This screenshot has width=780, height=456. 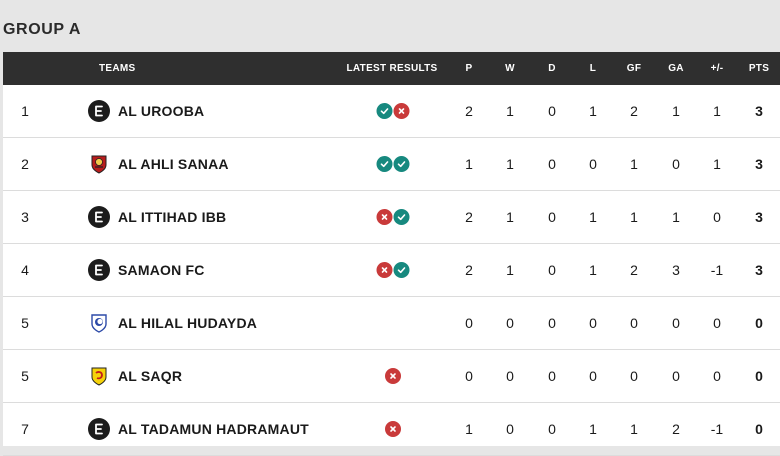 What do you see at coordinates (173, 164) in the screenshot?
I see `team-name: AL AHLI SANAA` at bounding box center [173, 164].